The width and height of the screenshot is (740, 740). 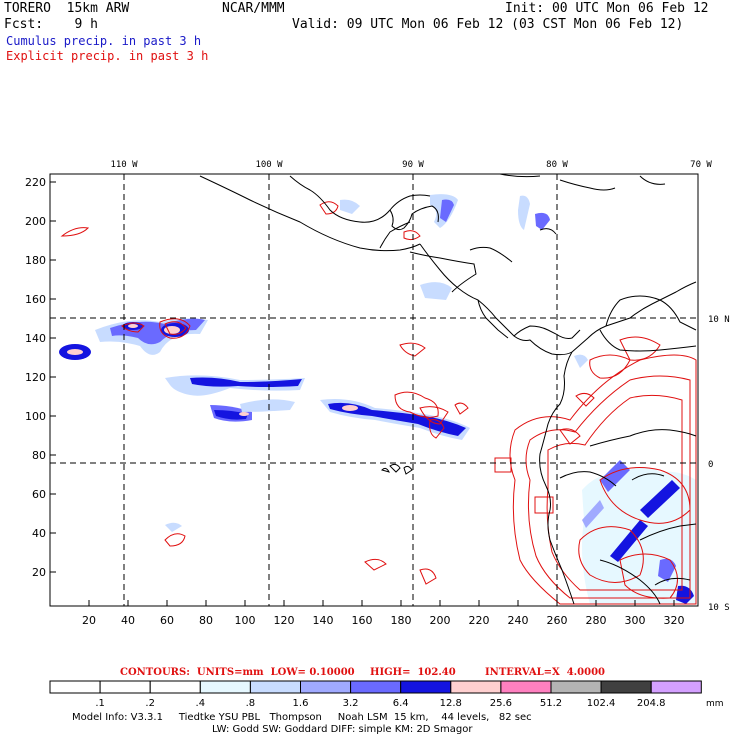 I want to click on colorbar-labels: .1 .2 .4 .8 1.6 3.2 6.4 12.8 25.6 51.2 102.4 204.8, so click(x=380, y=703).